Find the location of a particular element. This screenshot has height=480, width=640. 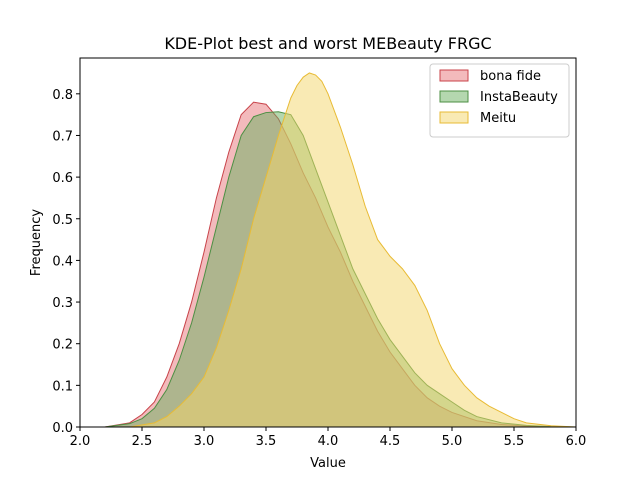

x-axis: 2.0 2.5 3.0 3.5 4.0 4.5 5.0 5.5 6.0 is located at coordinates (328, 438).